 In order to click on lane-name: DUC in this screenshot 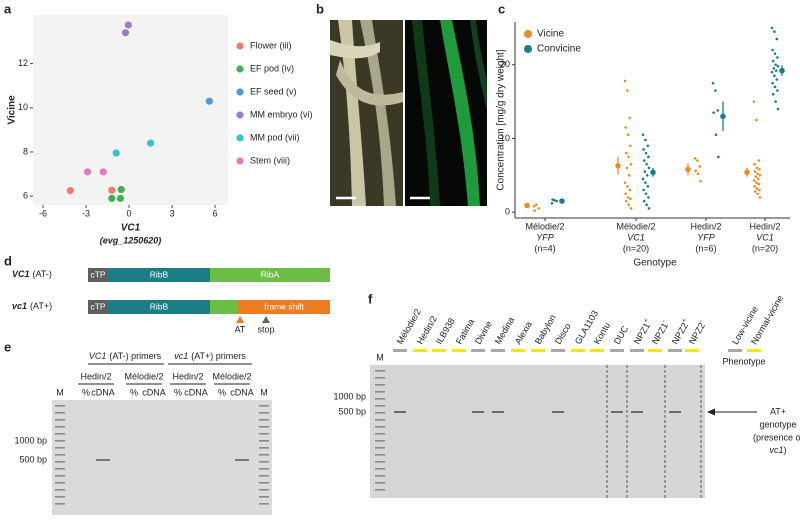, I will do `click(621, 335)`.